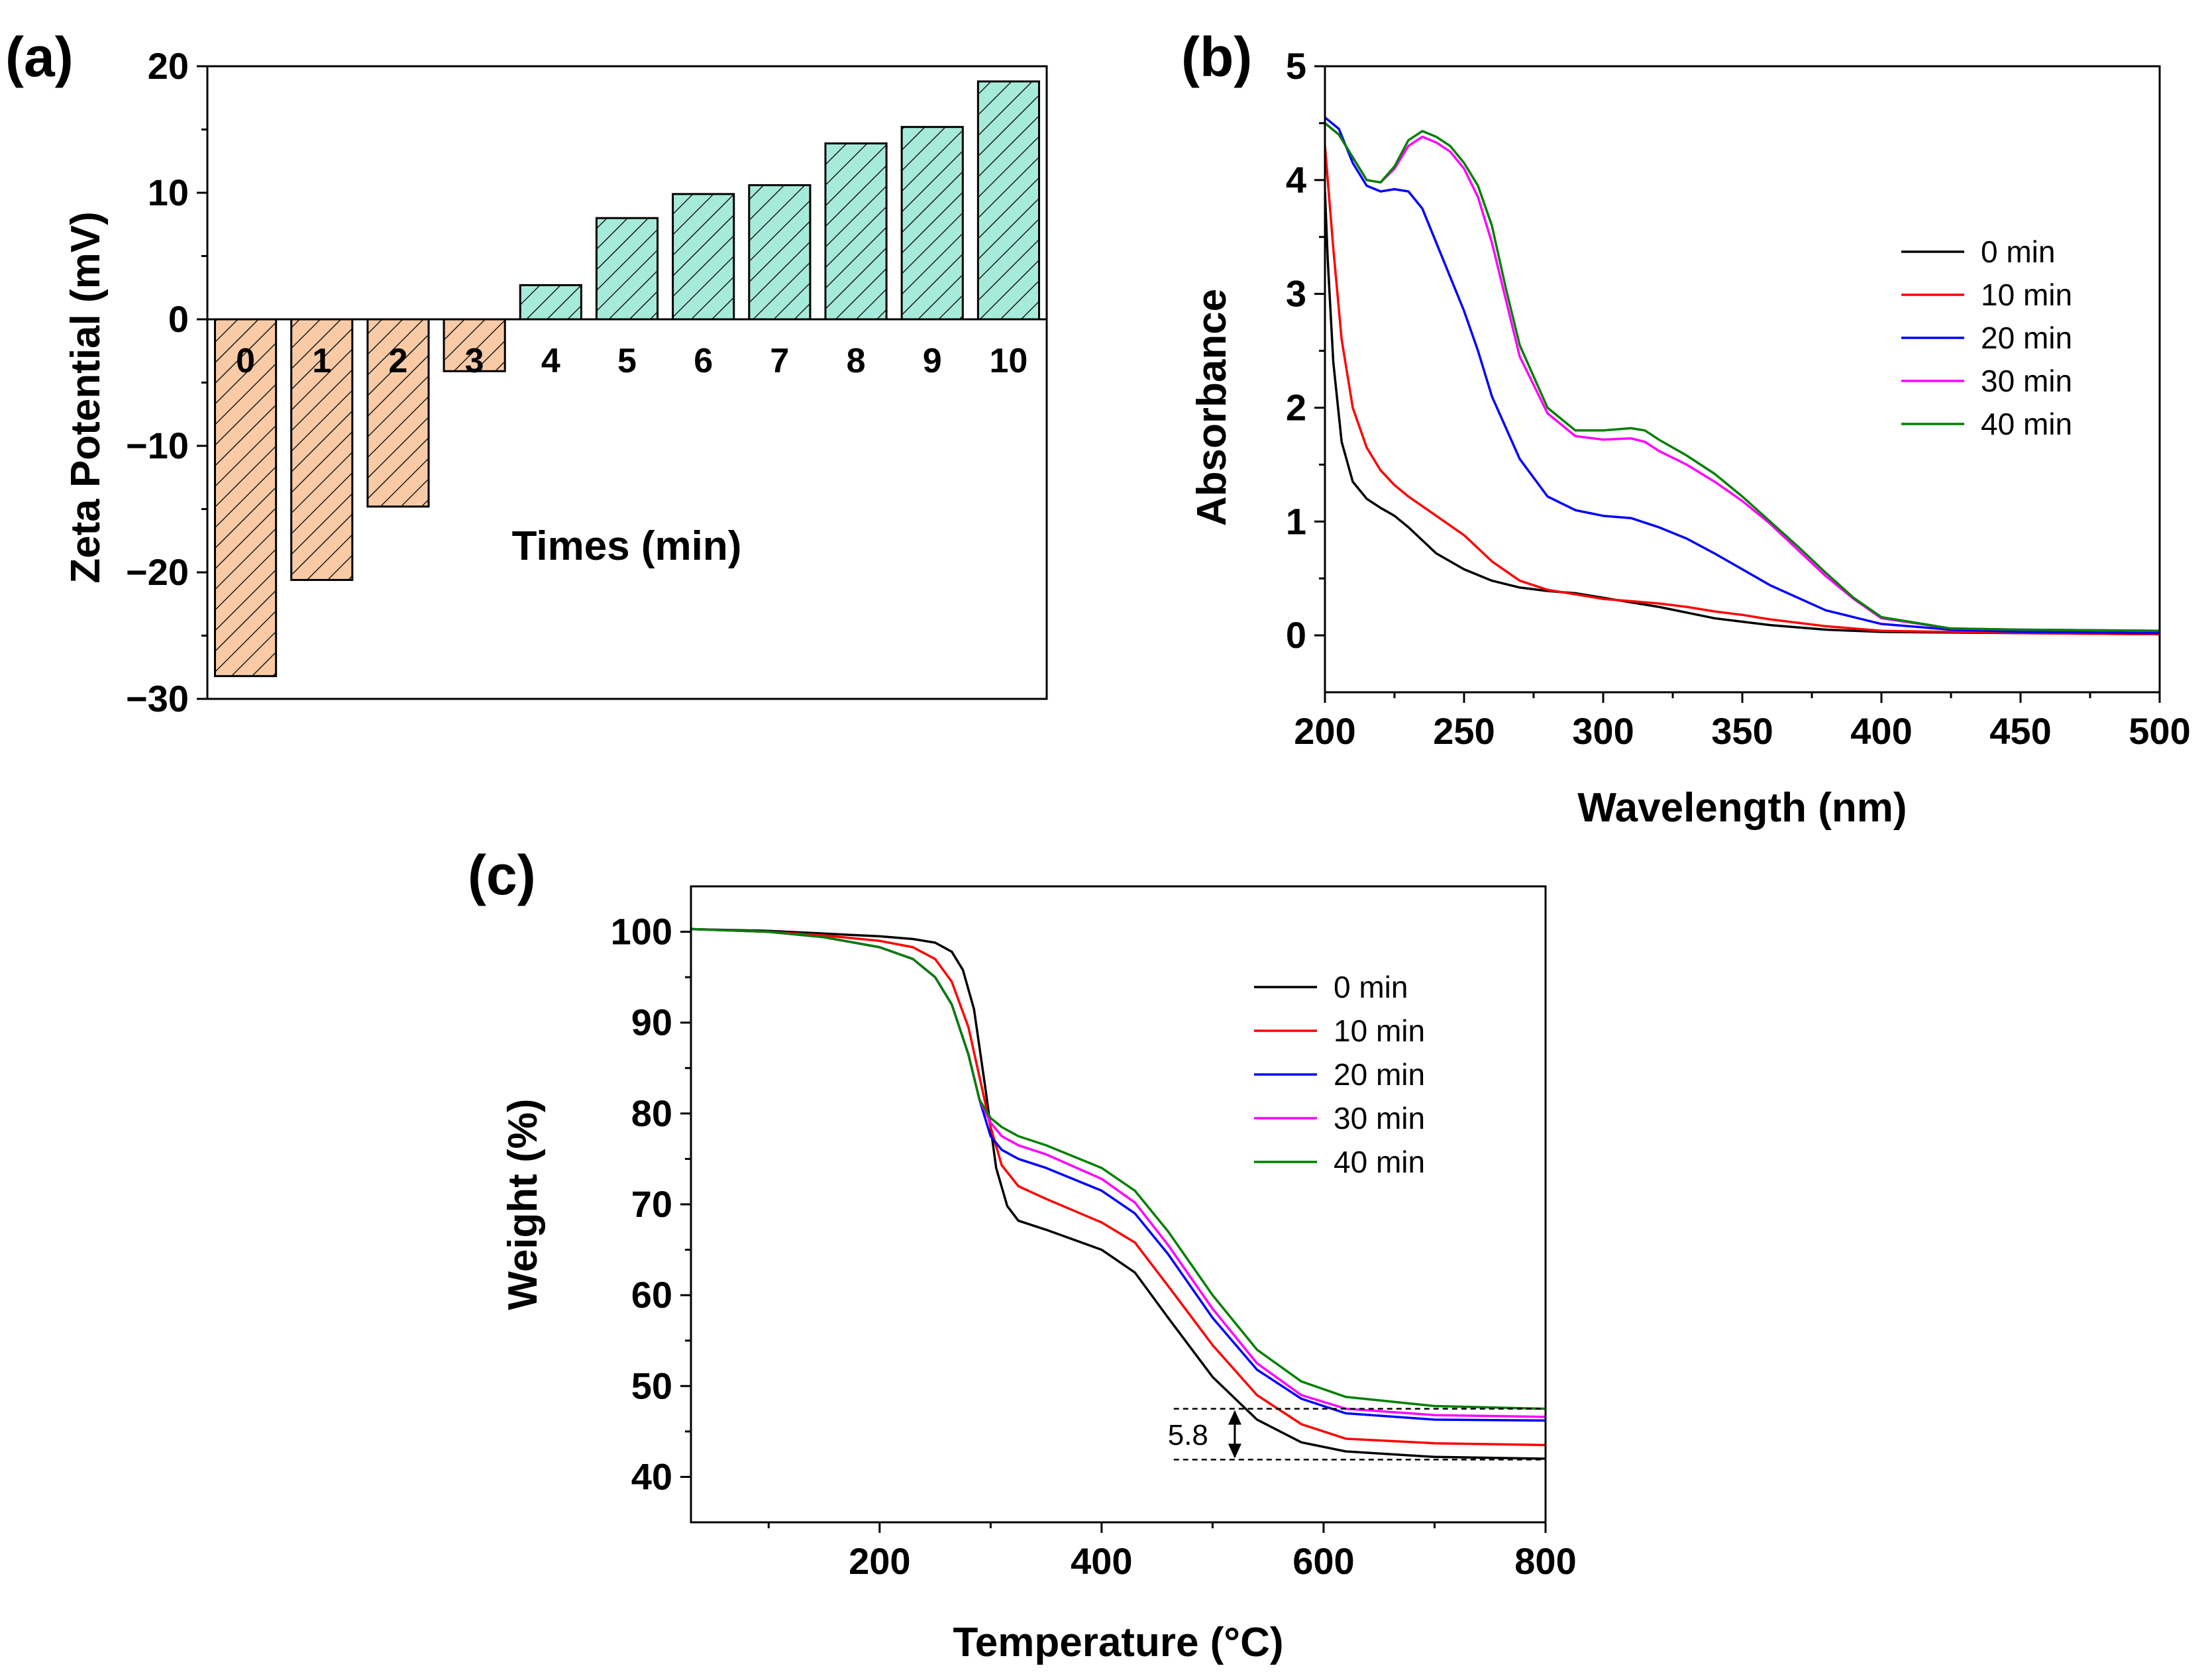 This screenshot has height=1674, width=2212. I want to click on panel-b-x-tick-label: 200, so click(1324, 731).